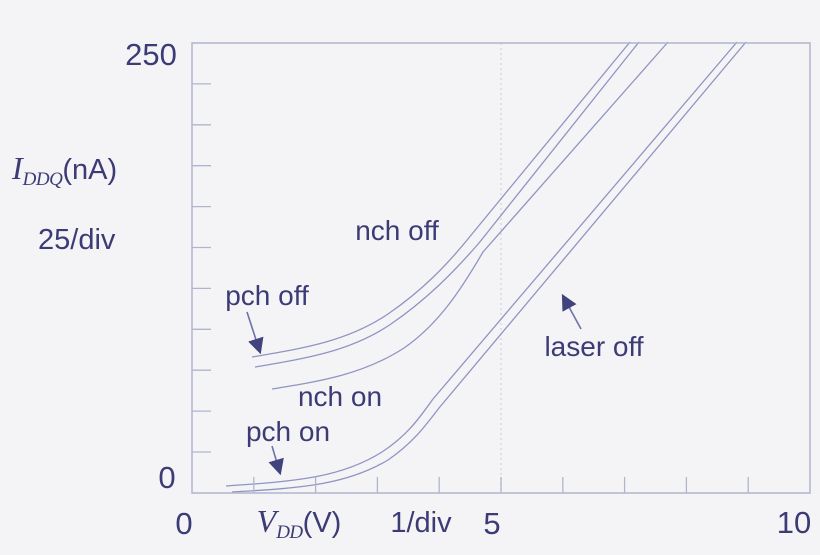 This screenshot has width=820, height=555. What do you see at coordinates (571, 311) in the screenshot?
I see `laser-off-arrow` at bounding box center [571, 311].